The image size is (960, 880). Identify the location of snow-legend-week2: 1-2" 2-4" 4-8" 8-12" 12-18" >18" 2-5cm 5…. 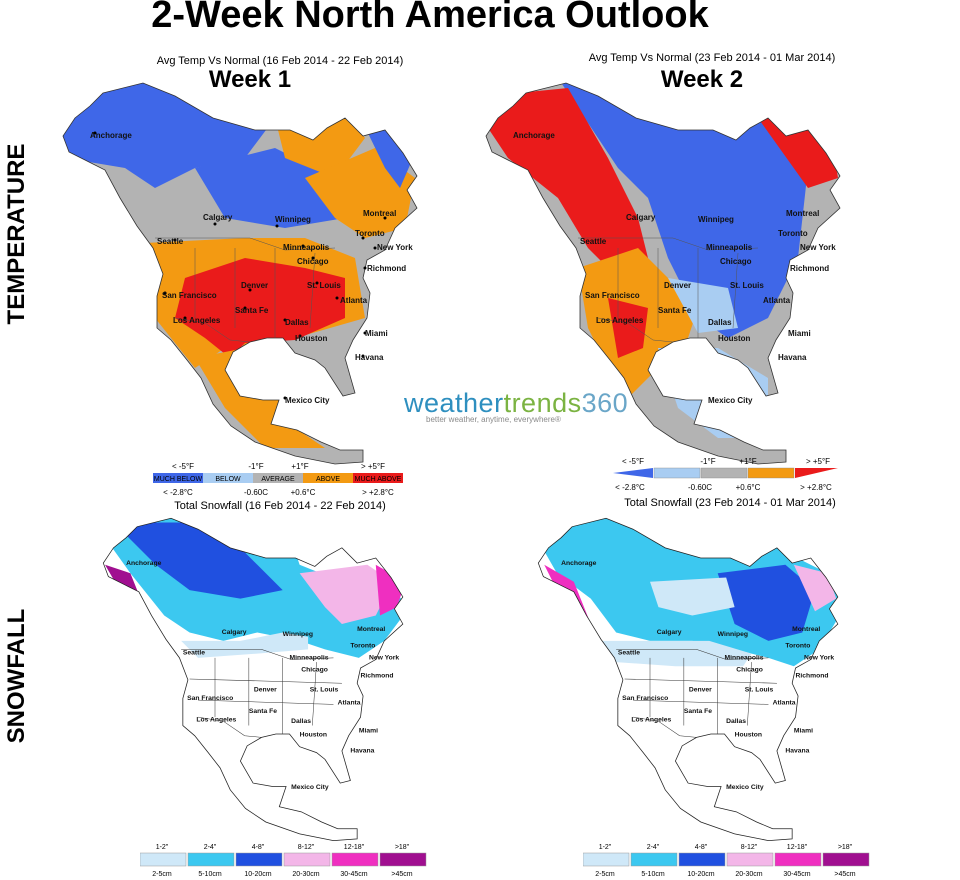
(726, 861).